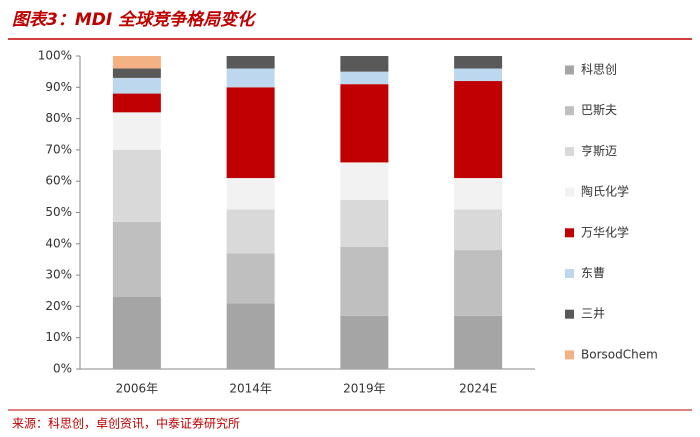 Image resolution: width=700 pixels, height=437 pixels. Describe the element at coordinates (58, 275) in the screenshot. I see `y-tick-label: 30%` at that location.